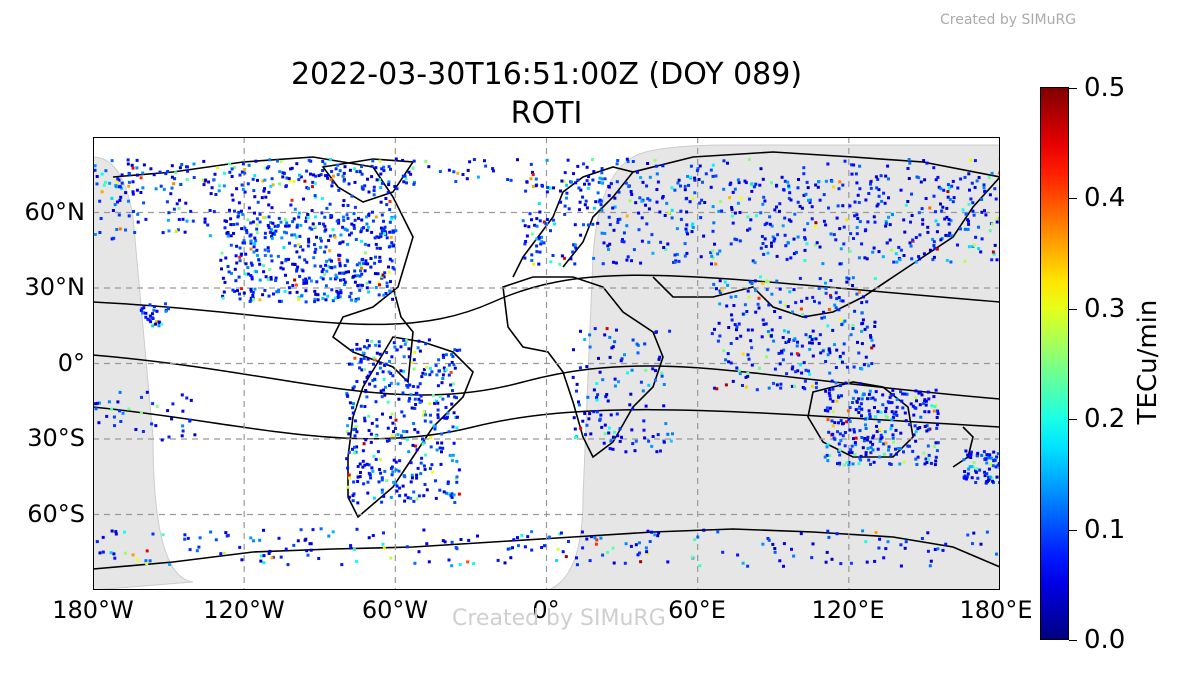 This screenshot has width=1179, height=673. What do you see at coordinates (816, 234) in the screenshot?
I see `asia-coast` at bounding box center [816, 234].